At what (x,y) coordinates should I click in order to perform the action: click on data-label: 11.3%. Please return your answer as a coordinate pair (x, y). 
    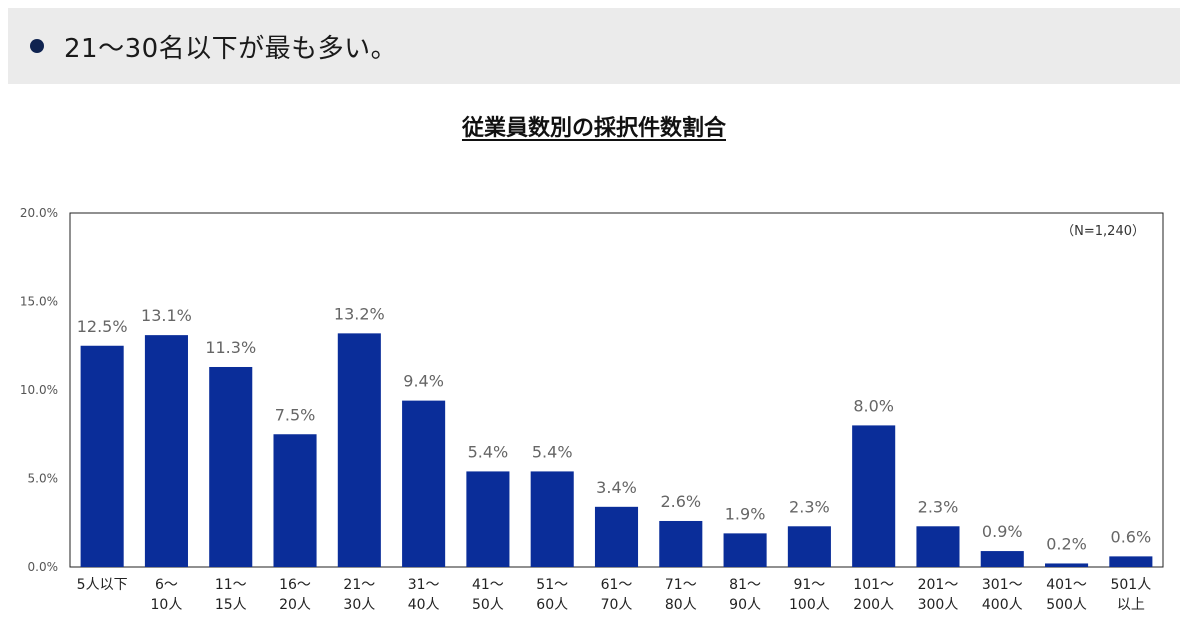
    Looking at the image, I should click on (230, 347).